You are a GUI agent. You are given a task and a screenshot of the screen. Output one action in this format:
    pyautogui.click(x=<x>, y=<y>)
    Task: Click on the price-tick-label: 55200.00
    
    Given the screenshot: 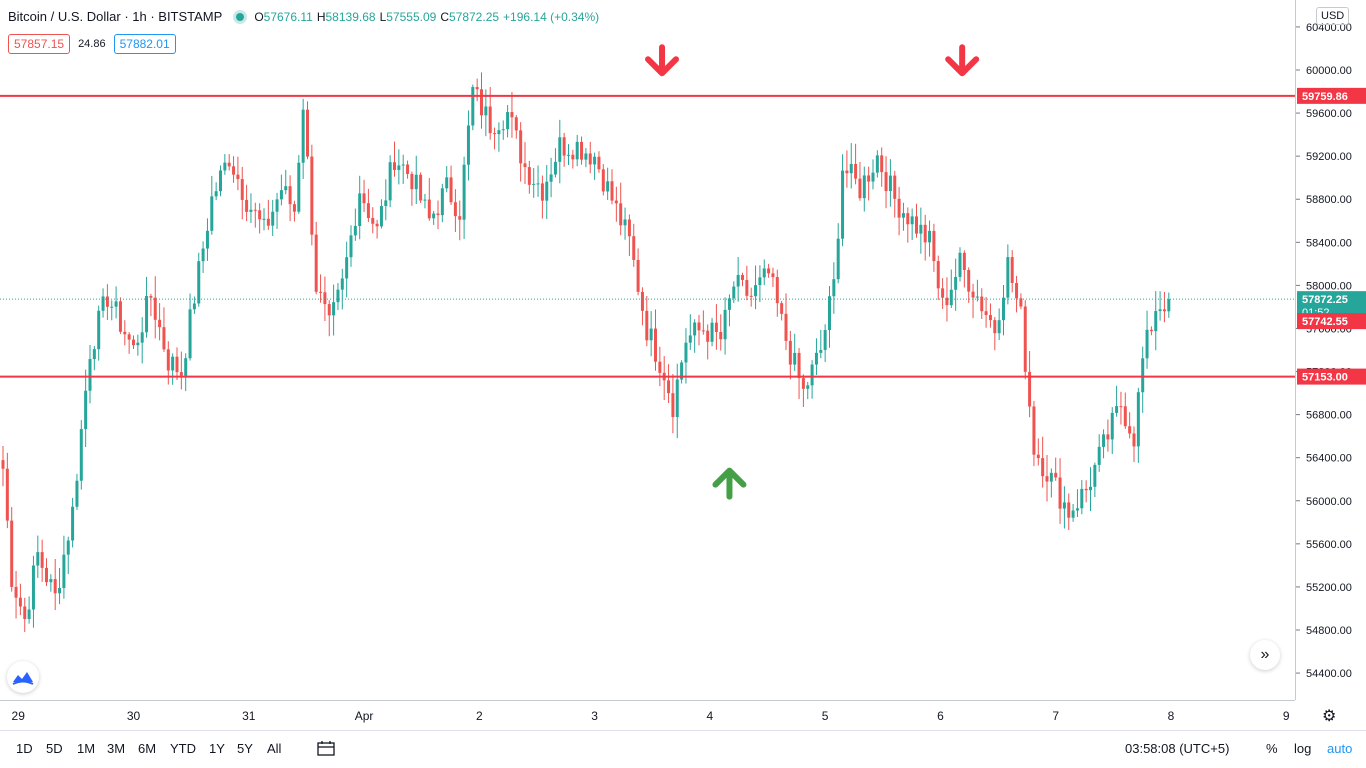 What is the action you would take?
    pyautogui.click(x=1329, y=588)
    